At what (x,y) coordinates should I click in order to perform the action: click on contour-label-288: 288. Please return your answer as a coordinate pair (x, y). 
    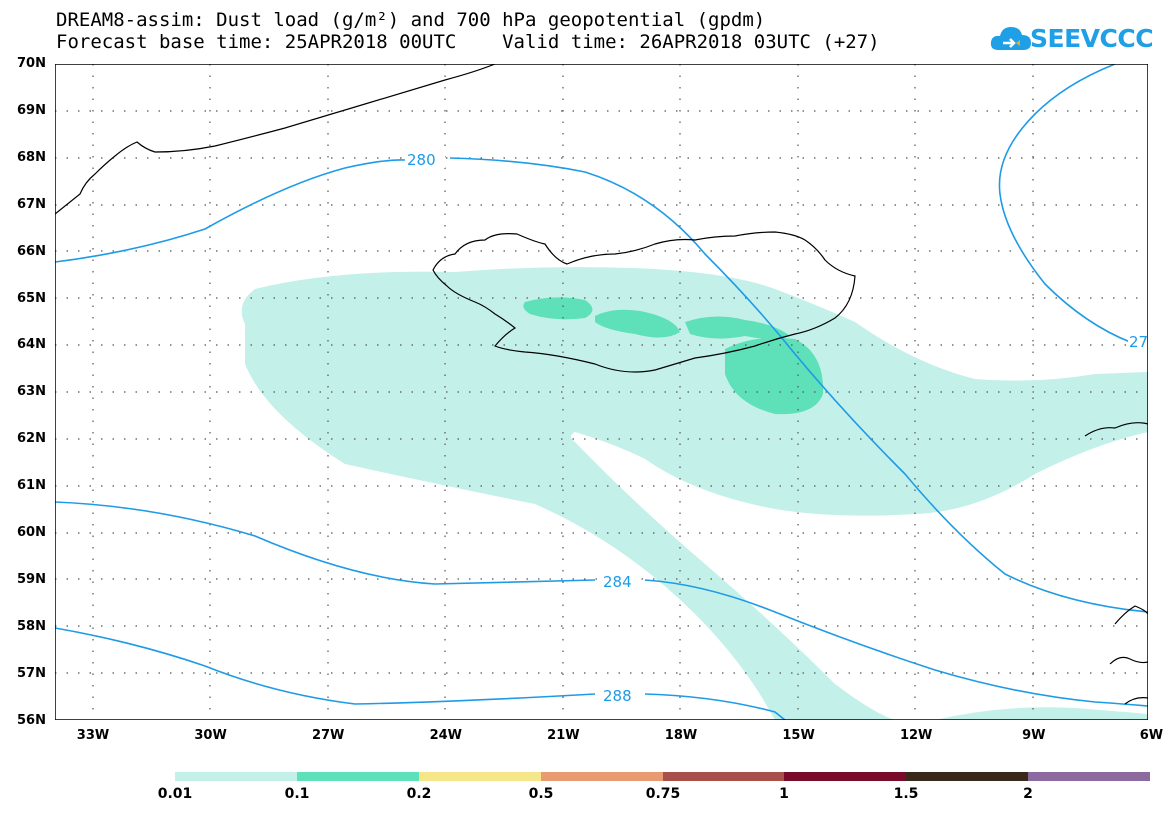
    Looking at the image, I should click on (617, 696).